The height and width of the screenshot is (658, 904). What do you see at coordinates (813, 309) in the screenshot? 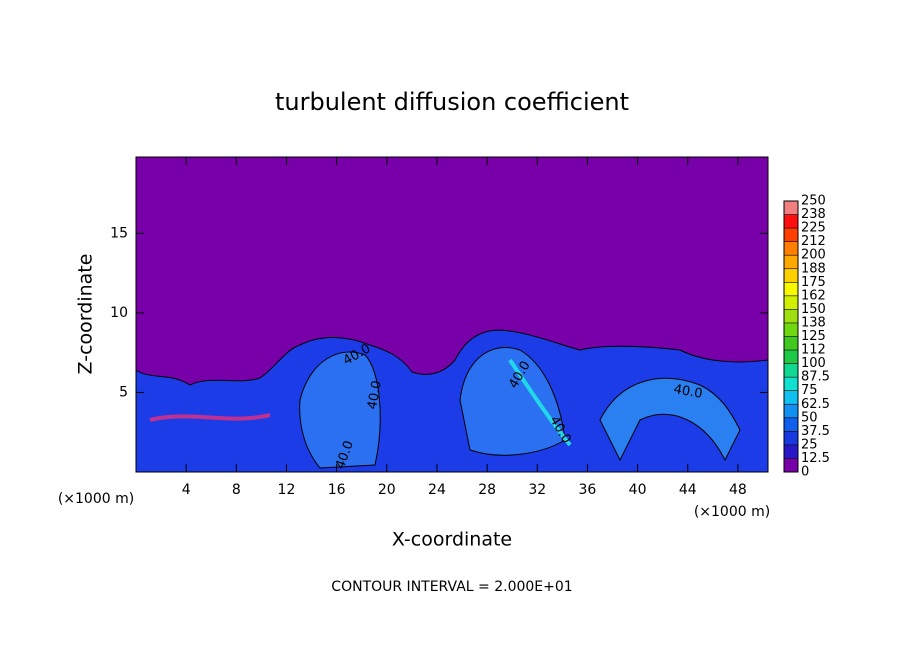
I see `colorbar-label: 150` at bounding box center [813, 309].